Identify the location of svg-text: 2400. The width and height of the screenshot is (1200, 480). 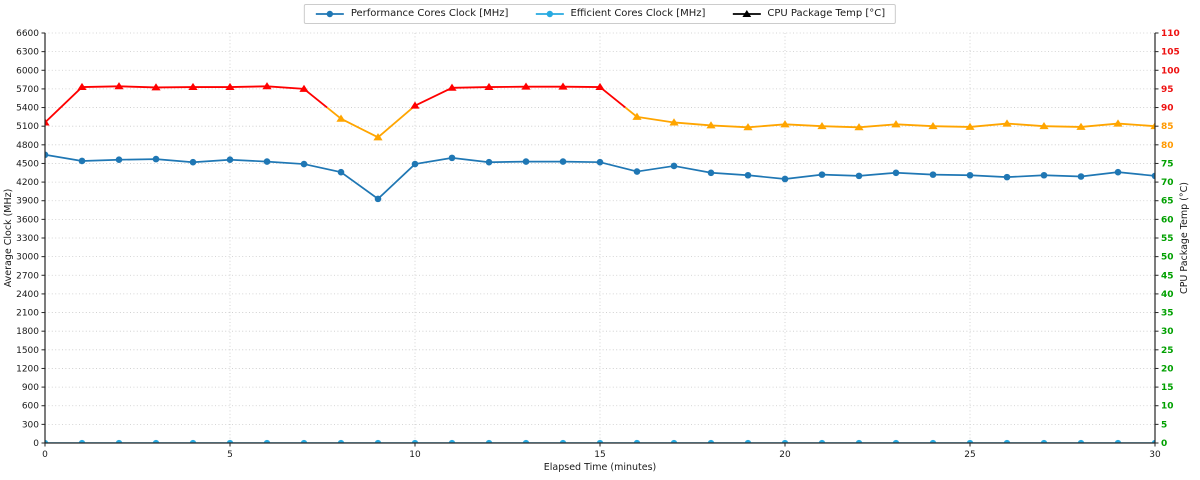
(27, 295).